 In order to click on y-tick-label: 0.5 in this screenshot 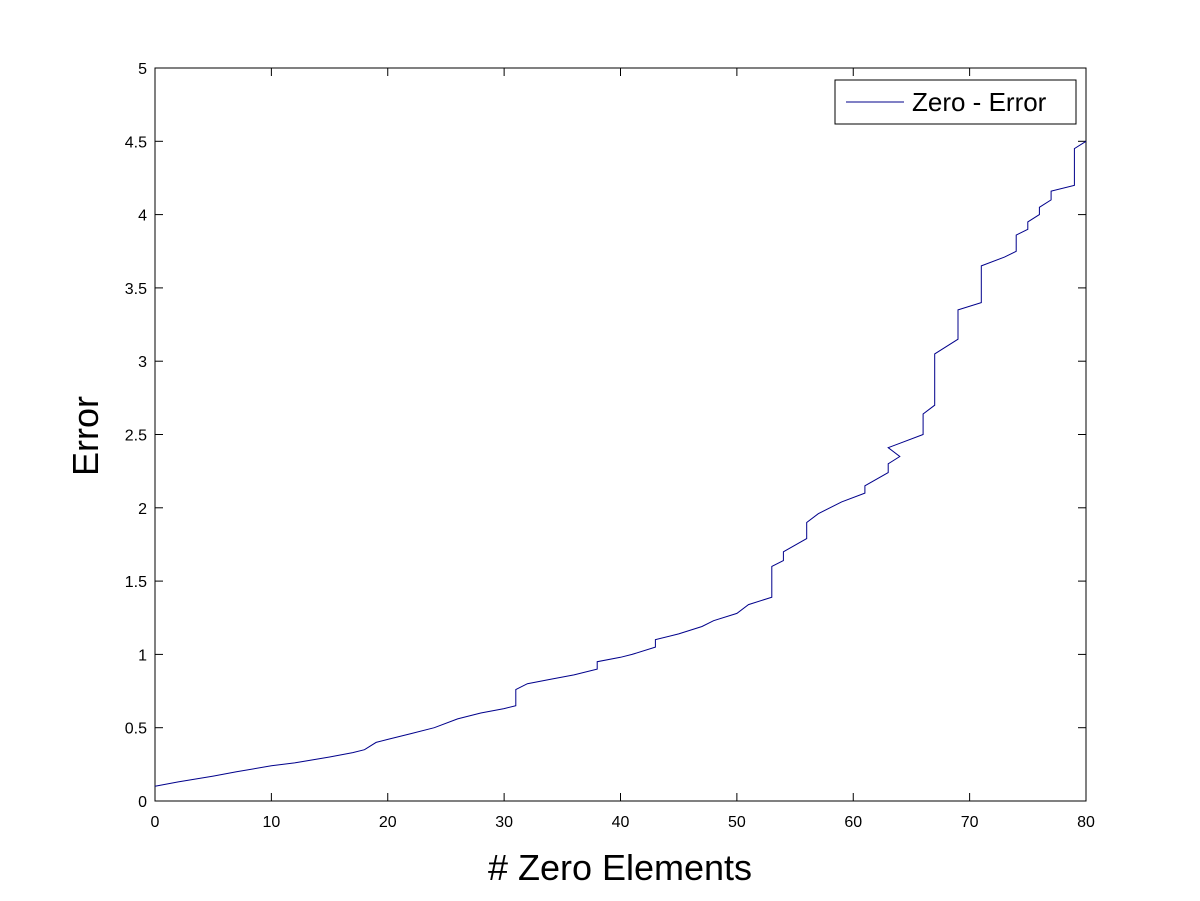, I will do `click(136, 729)`.